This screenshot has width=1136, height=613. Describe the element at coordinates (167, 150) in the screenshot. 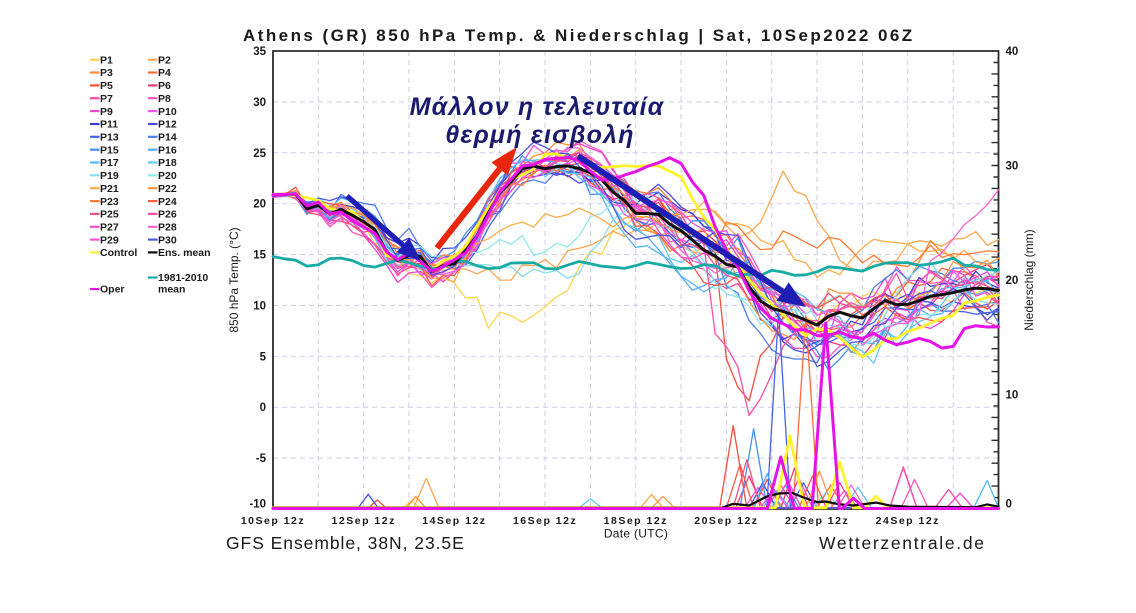

I see `svg-text: P16` at that location.